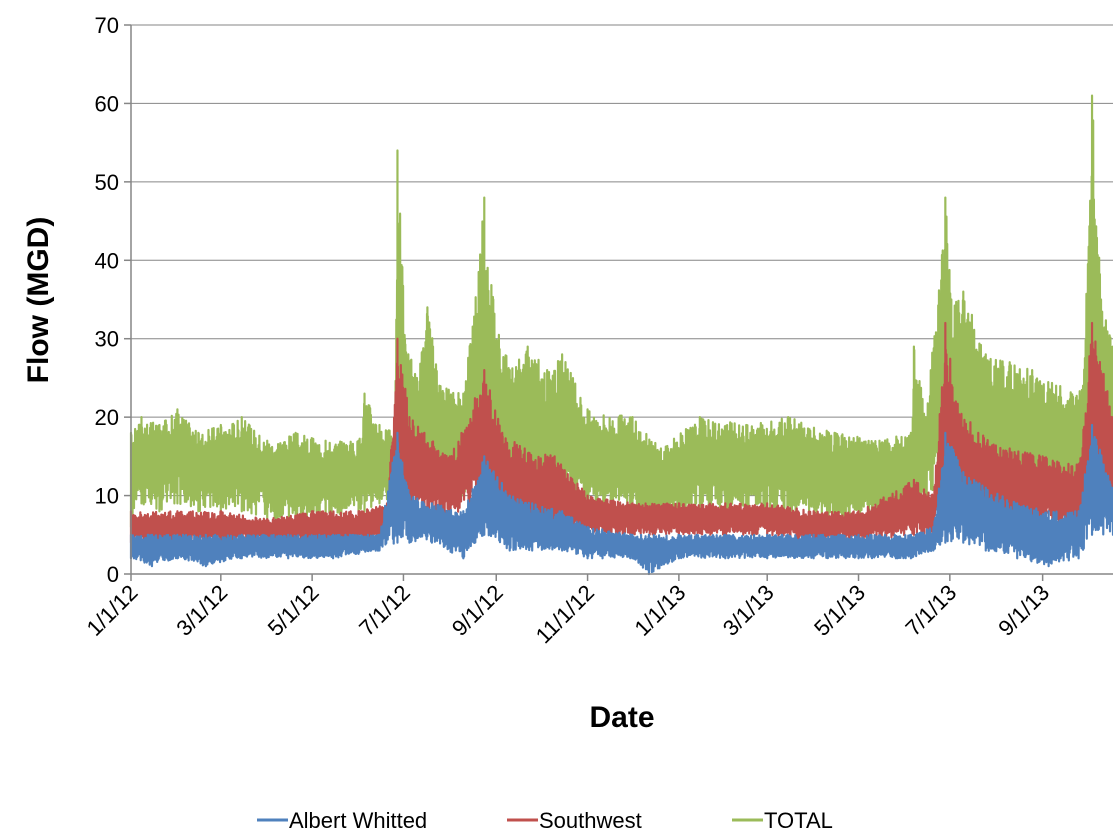  Describe the element at coordinates (358, 820) in the screenshot. I see `legend-label: Albert Whitted` at that location.